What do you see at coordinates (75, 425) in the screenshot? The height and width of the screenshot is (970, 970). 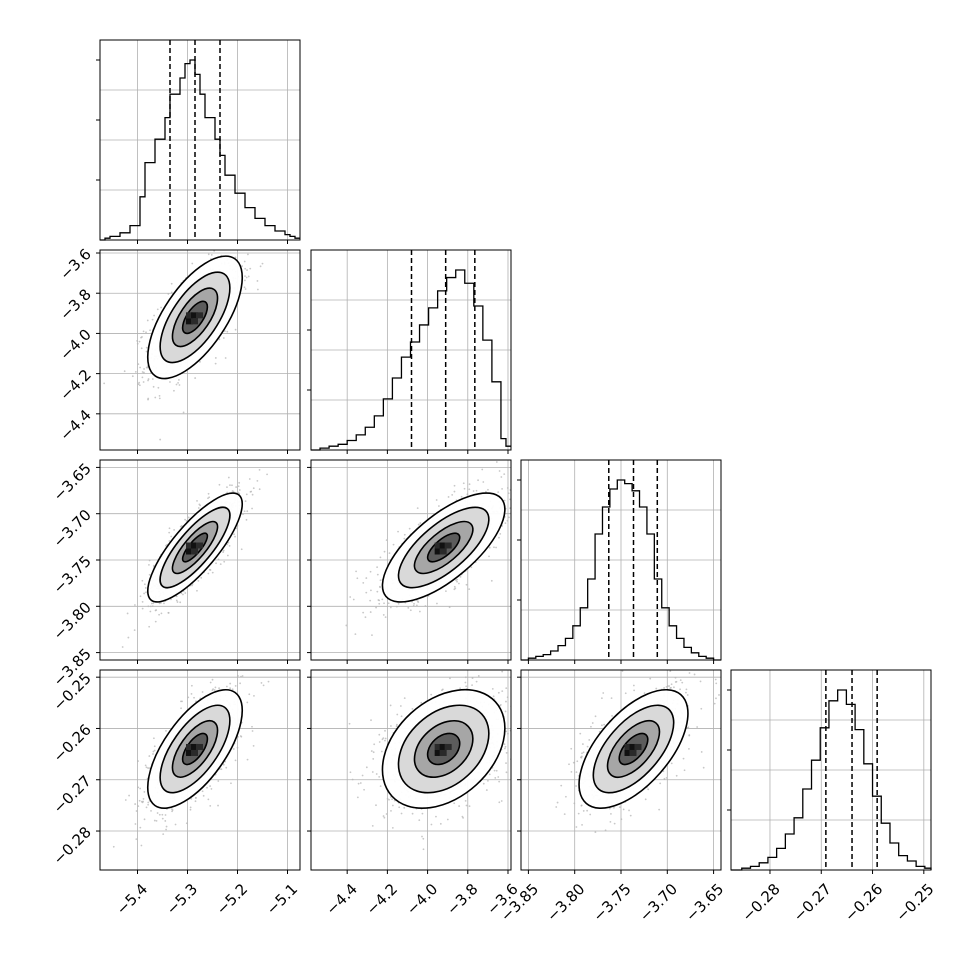 I see `y-tick-label: −4.4` at bounding box center [75, 425].